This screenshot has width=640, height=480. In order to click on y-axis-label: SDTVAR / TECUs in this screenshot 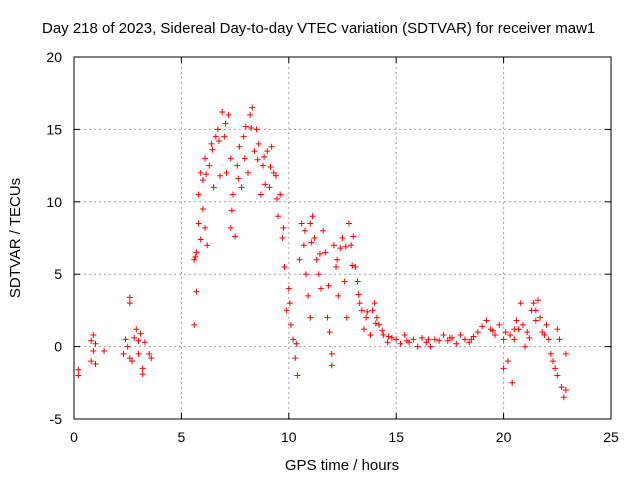, I will do `click(15, 238)`.